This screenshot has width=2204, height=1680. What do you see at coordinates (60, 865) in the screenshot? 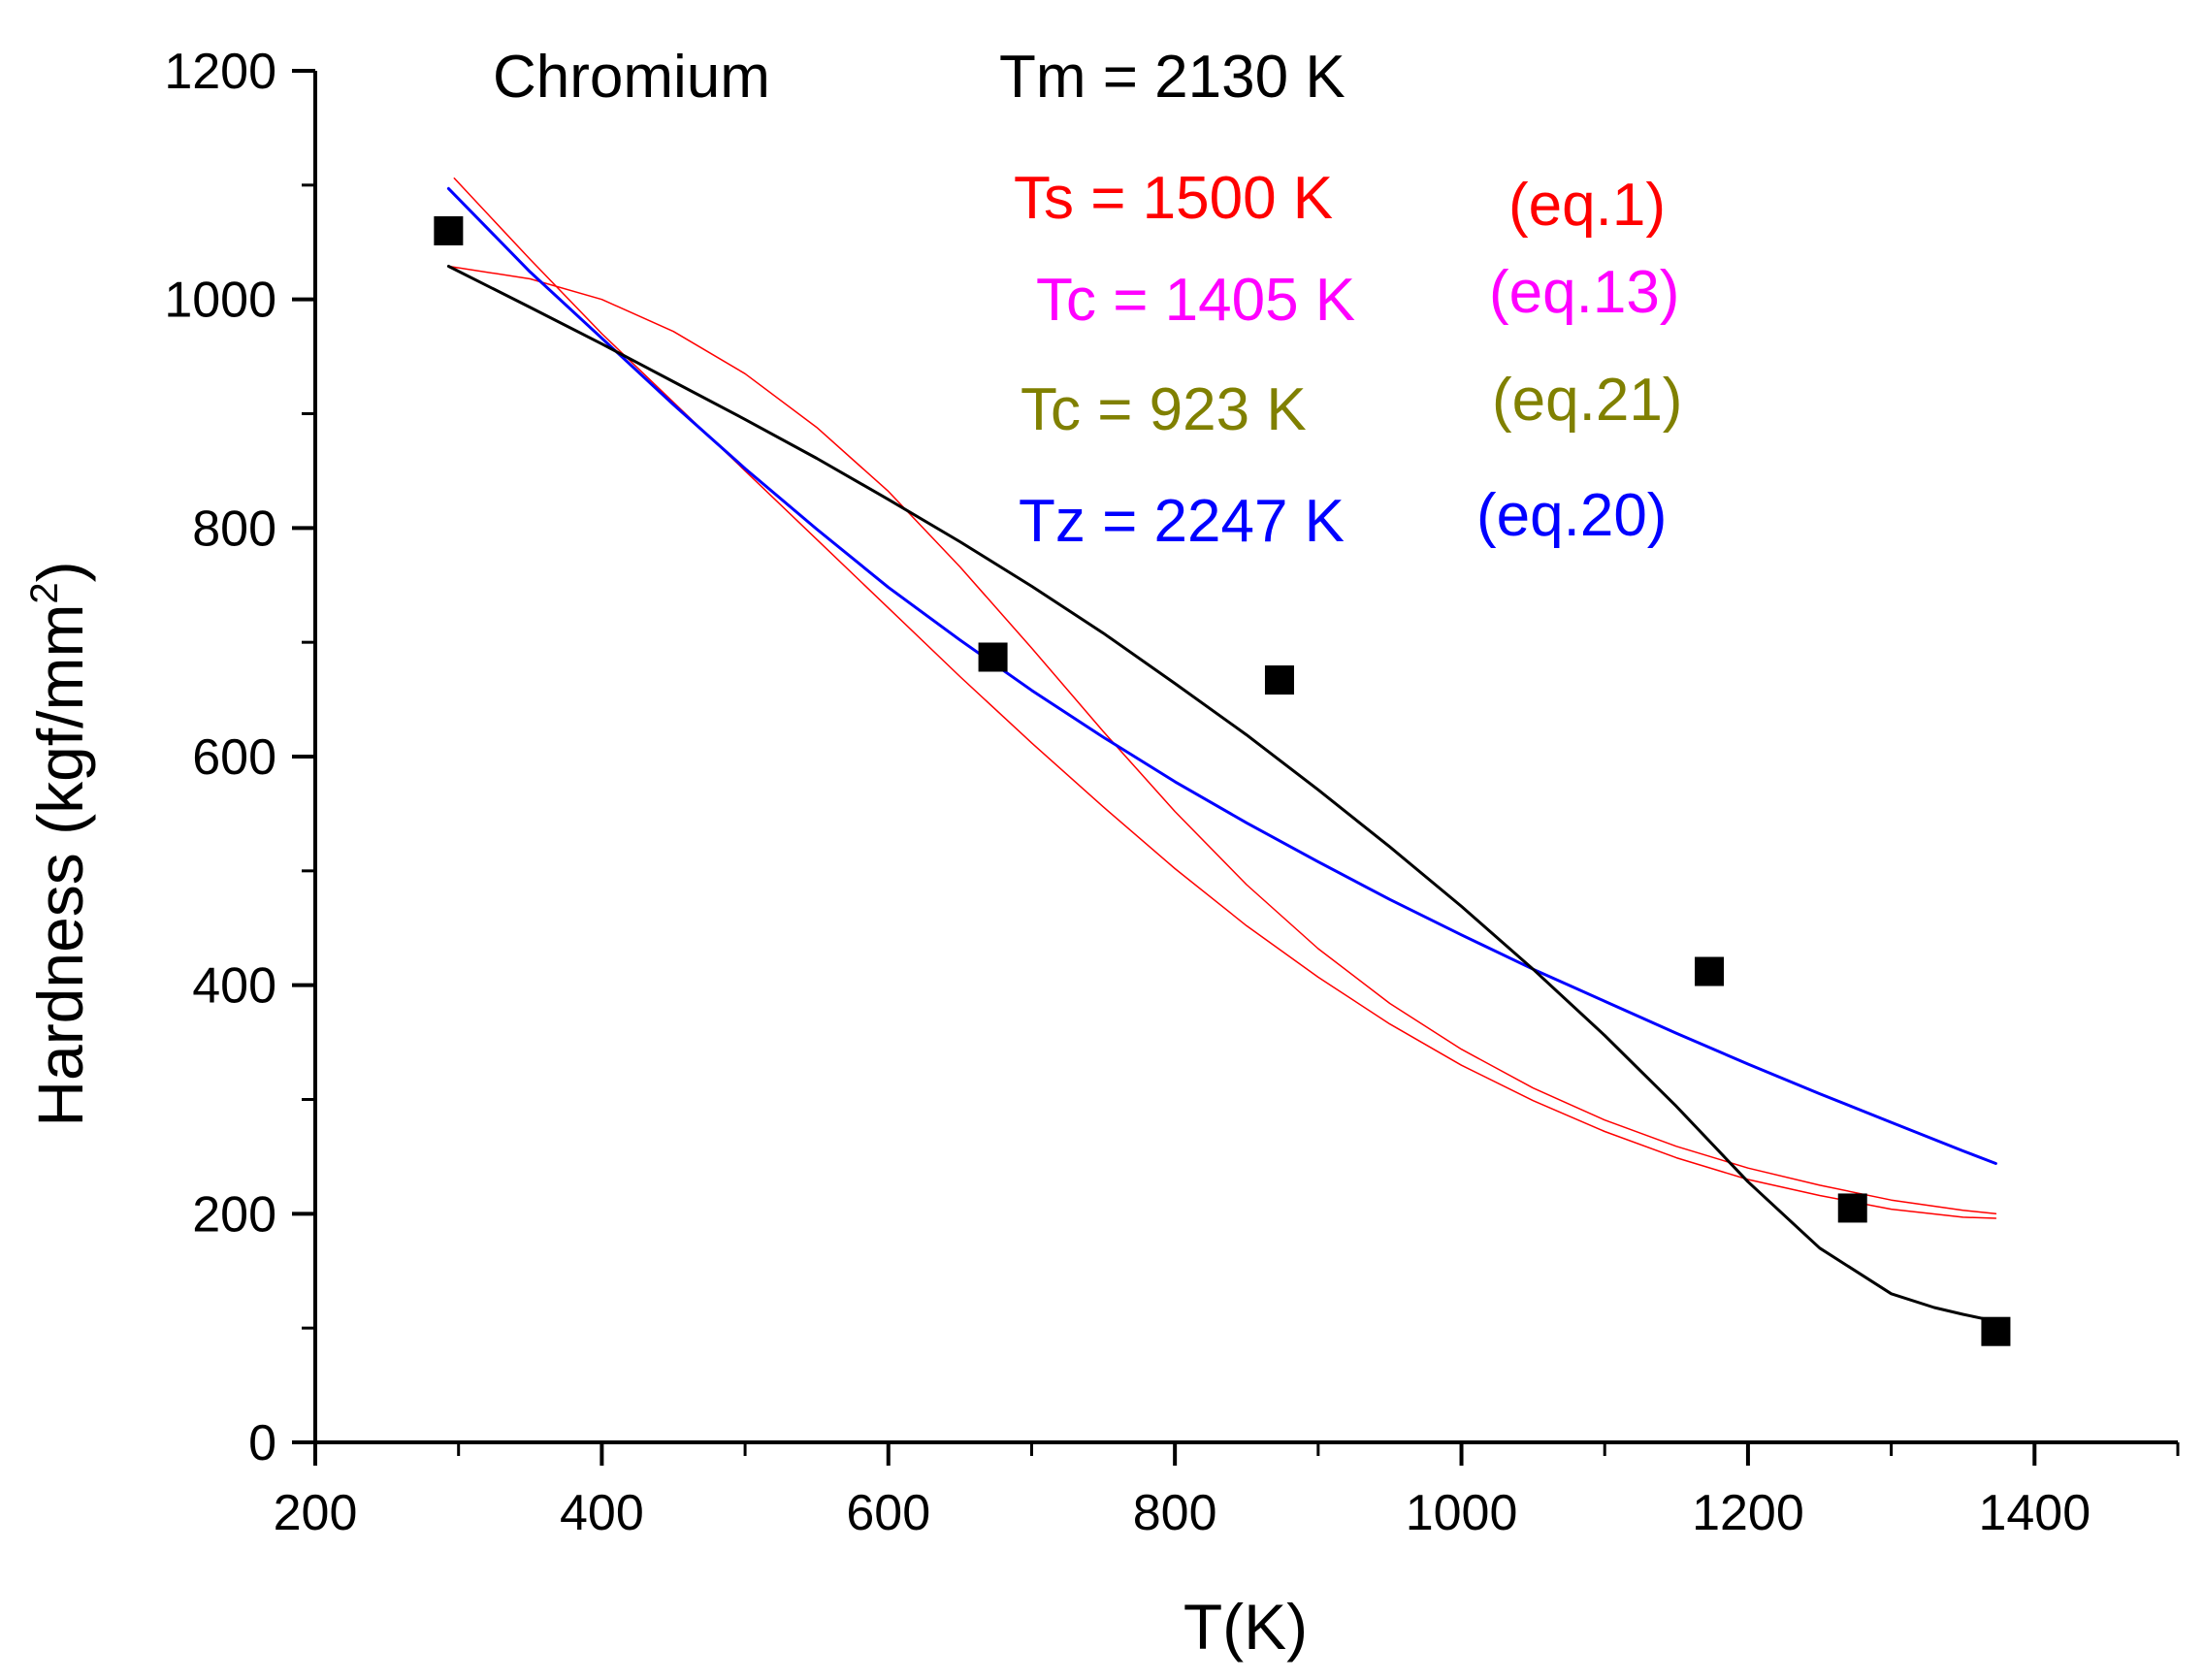
I see `y-axis-title-main: Hardness (kgf/mm` at bounding box center [60, 865].